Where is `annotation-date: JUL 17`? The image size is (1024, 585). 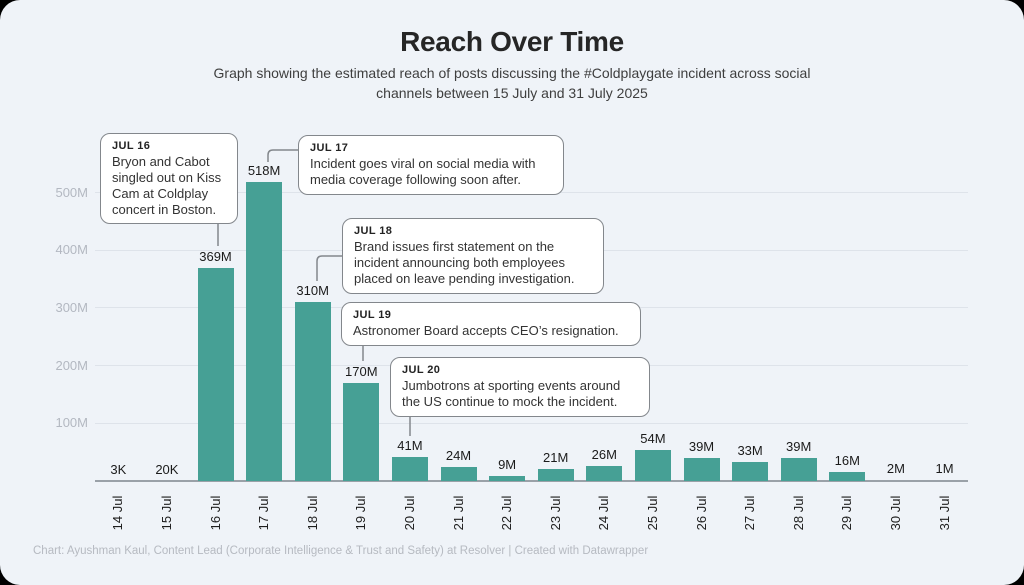 annotation-date: JUL 17 is located at coordinates (329, 148).